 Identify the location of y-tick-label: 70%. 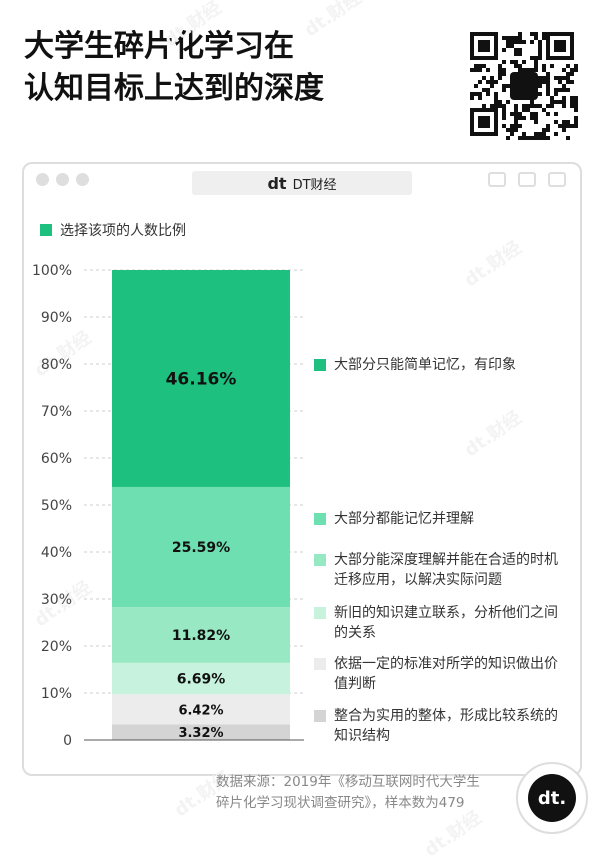
(56, 412).